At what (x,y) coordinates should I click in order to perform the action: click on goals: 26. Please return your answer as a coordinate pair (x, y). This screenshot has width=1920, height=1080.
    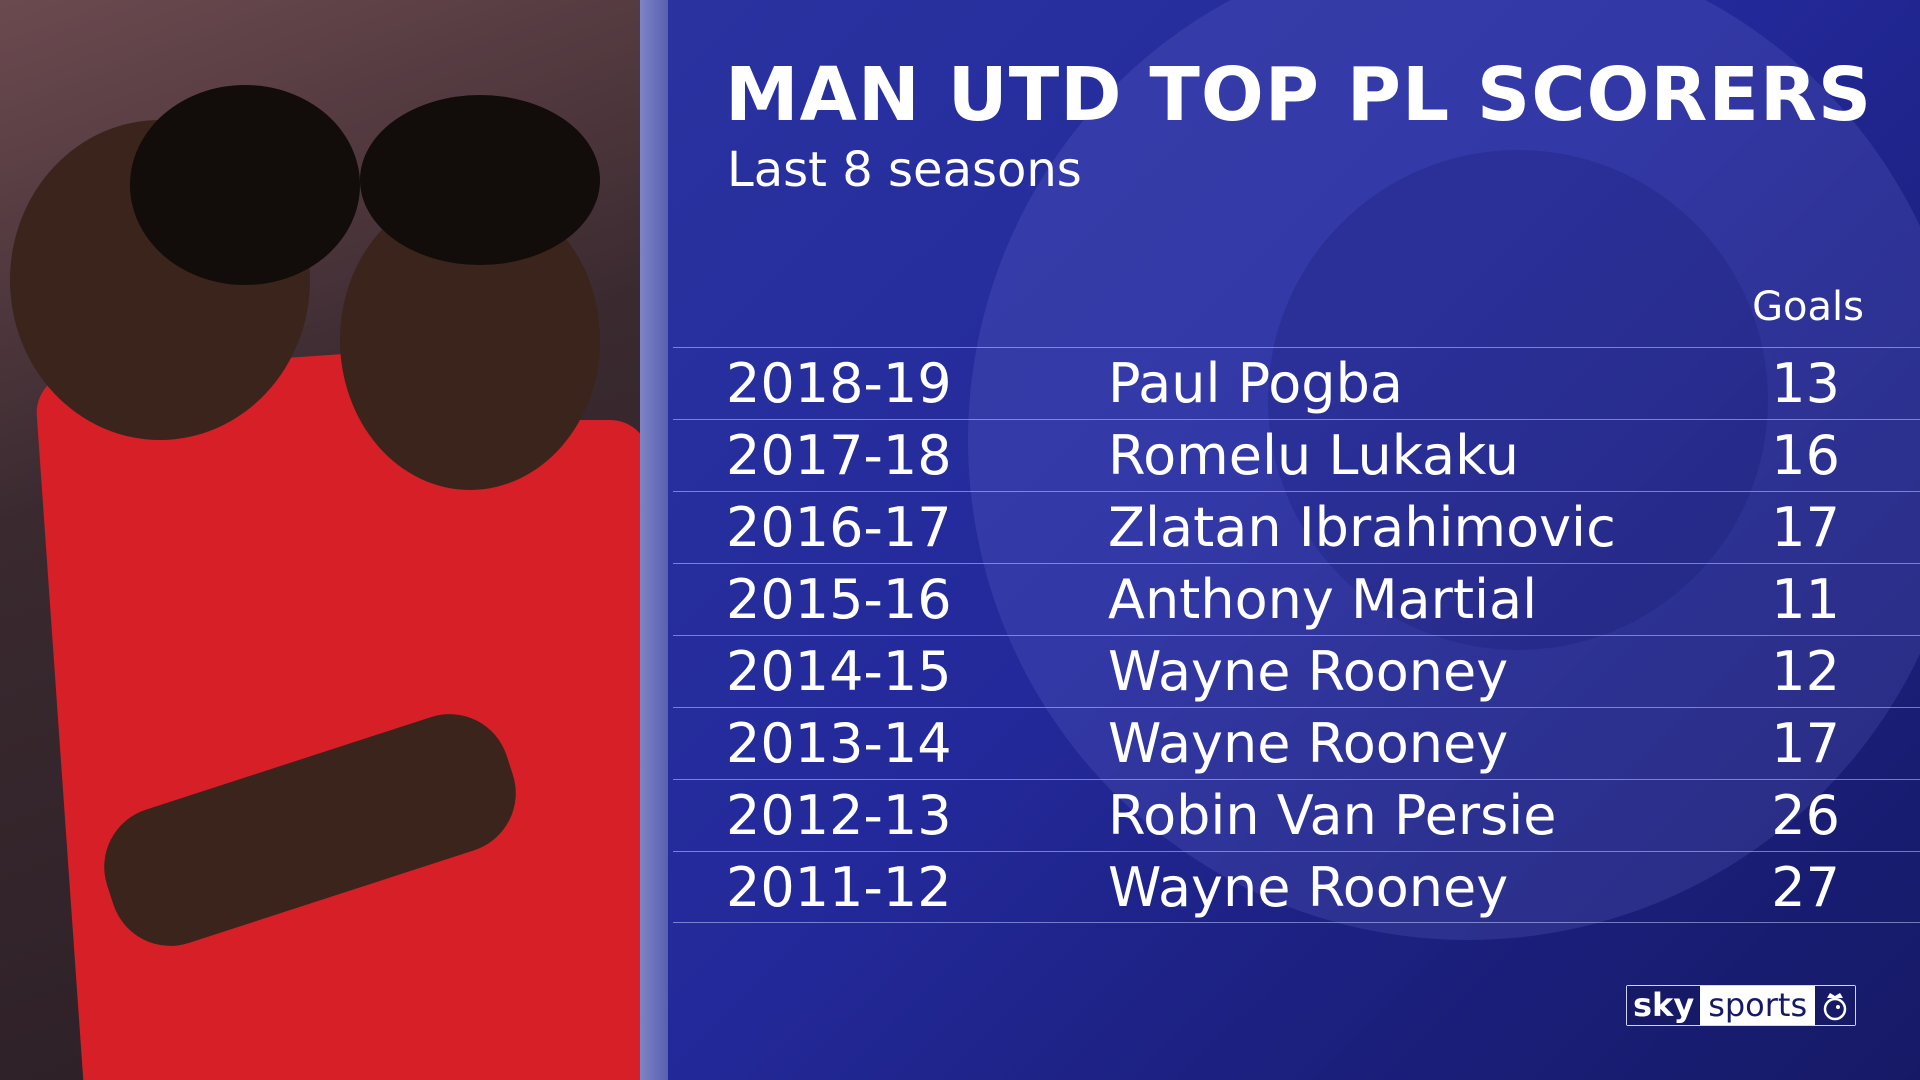
    Looking at the image, I should click on (1805, 815).